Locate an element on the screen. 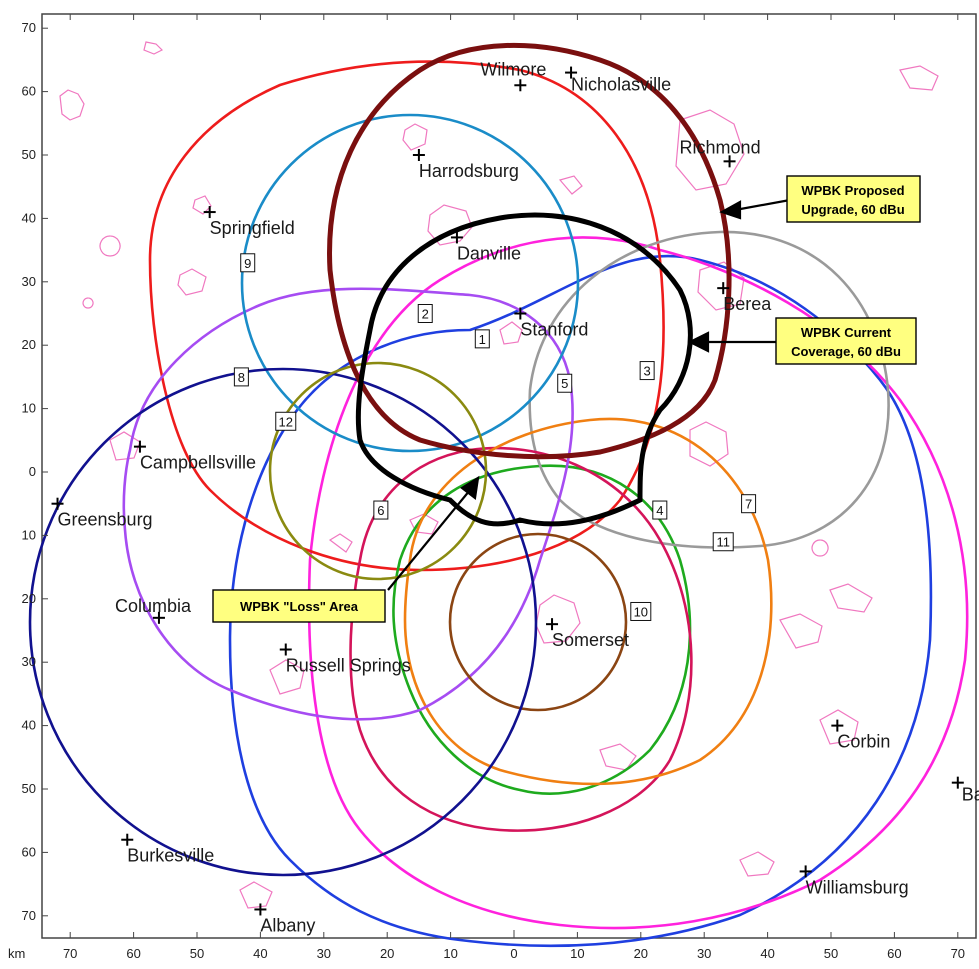 This screenshot has width=979, height=969. city-label: Nicholasville is located at coordinates (621, 85).